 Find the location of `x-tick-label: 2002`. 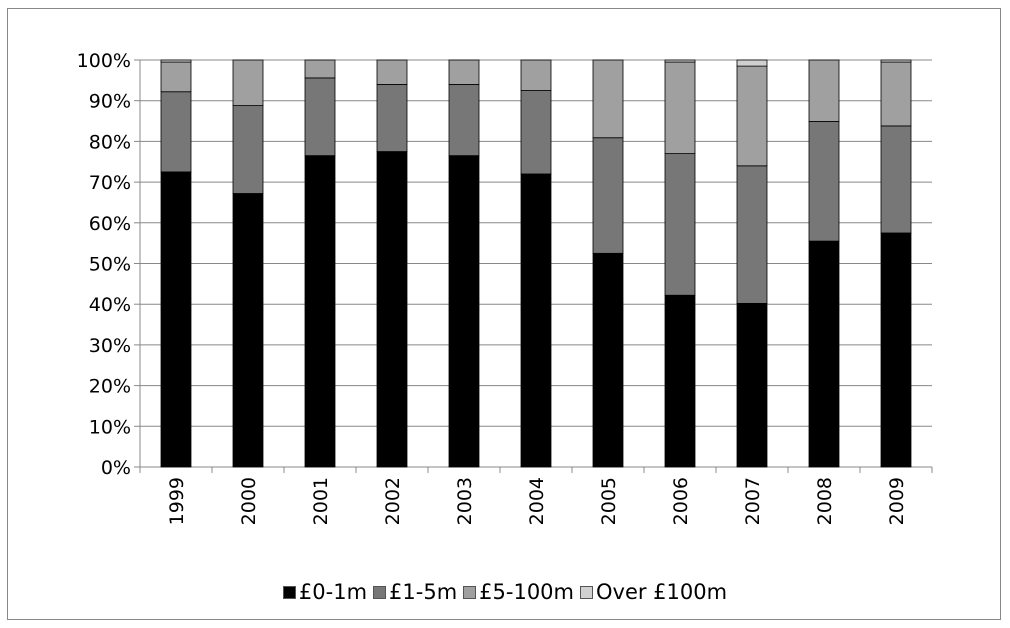

x-tick-label: 2002 is located at coordinates (393, 501).